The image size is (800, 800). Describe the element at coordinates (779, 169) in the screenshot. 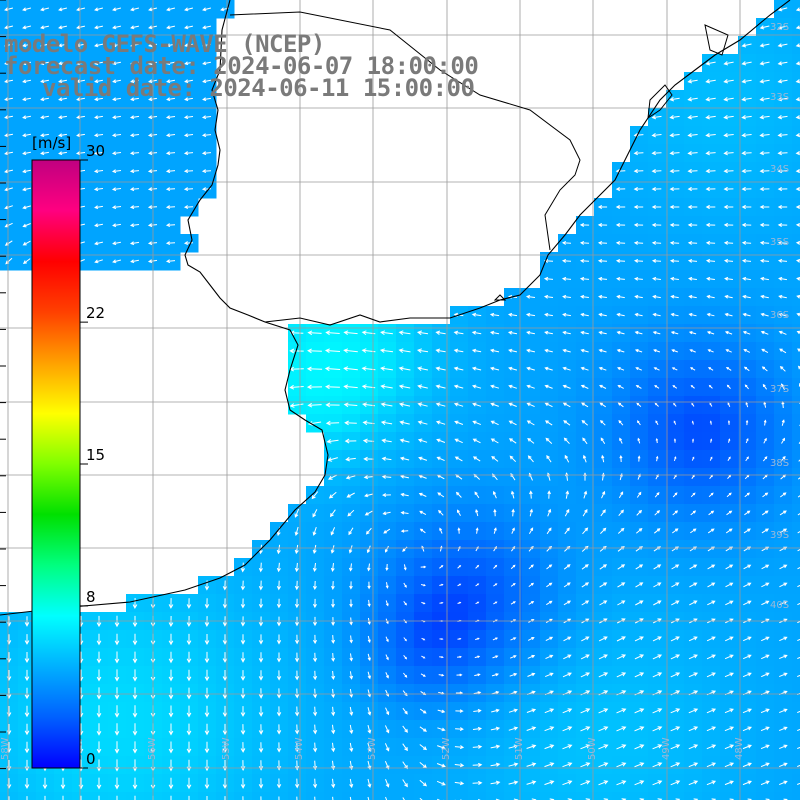

I see `latitude-label: 34S` at that location.